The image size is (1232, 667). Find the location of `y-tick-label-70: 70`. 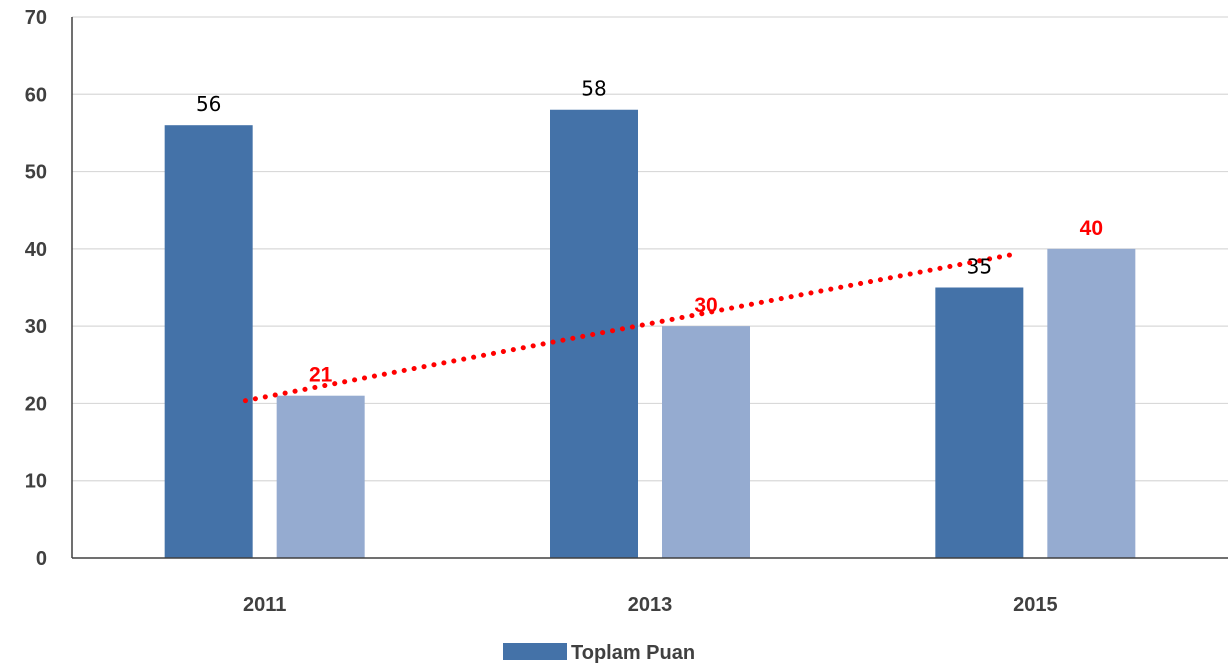

y-tick-label-70: 70 is located at coordinates (36, 18).